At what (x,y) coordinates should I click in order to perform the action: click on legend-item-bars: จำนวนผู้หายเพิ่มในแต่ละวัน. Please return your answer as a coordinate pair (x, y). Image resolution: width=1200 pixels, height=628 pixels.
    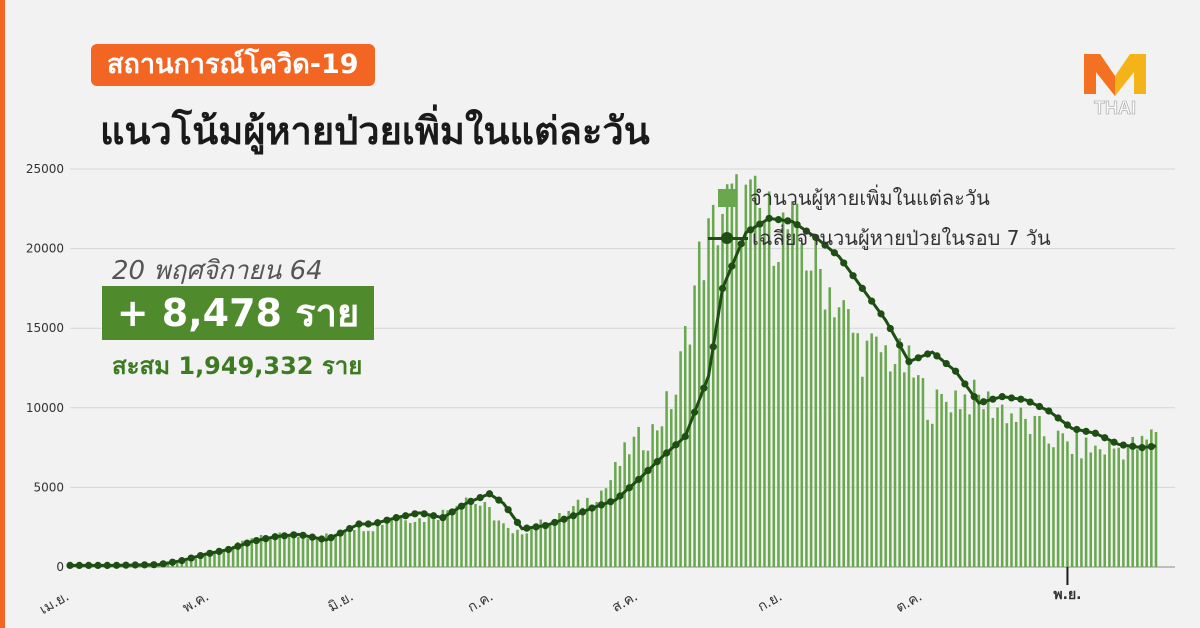
    Looking at the image, I should click on (884, 198).